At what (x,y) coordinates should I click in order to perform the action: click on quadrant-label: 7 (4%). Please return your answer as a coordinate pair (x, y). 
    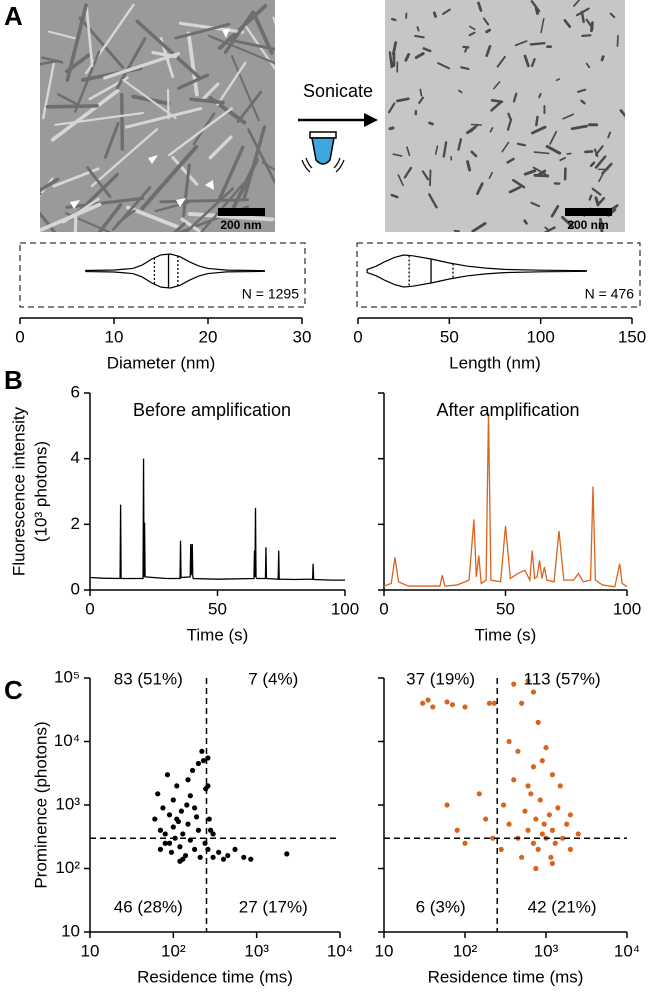
    Looking at the image, I should click on (273, 678).